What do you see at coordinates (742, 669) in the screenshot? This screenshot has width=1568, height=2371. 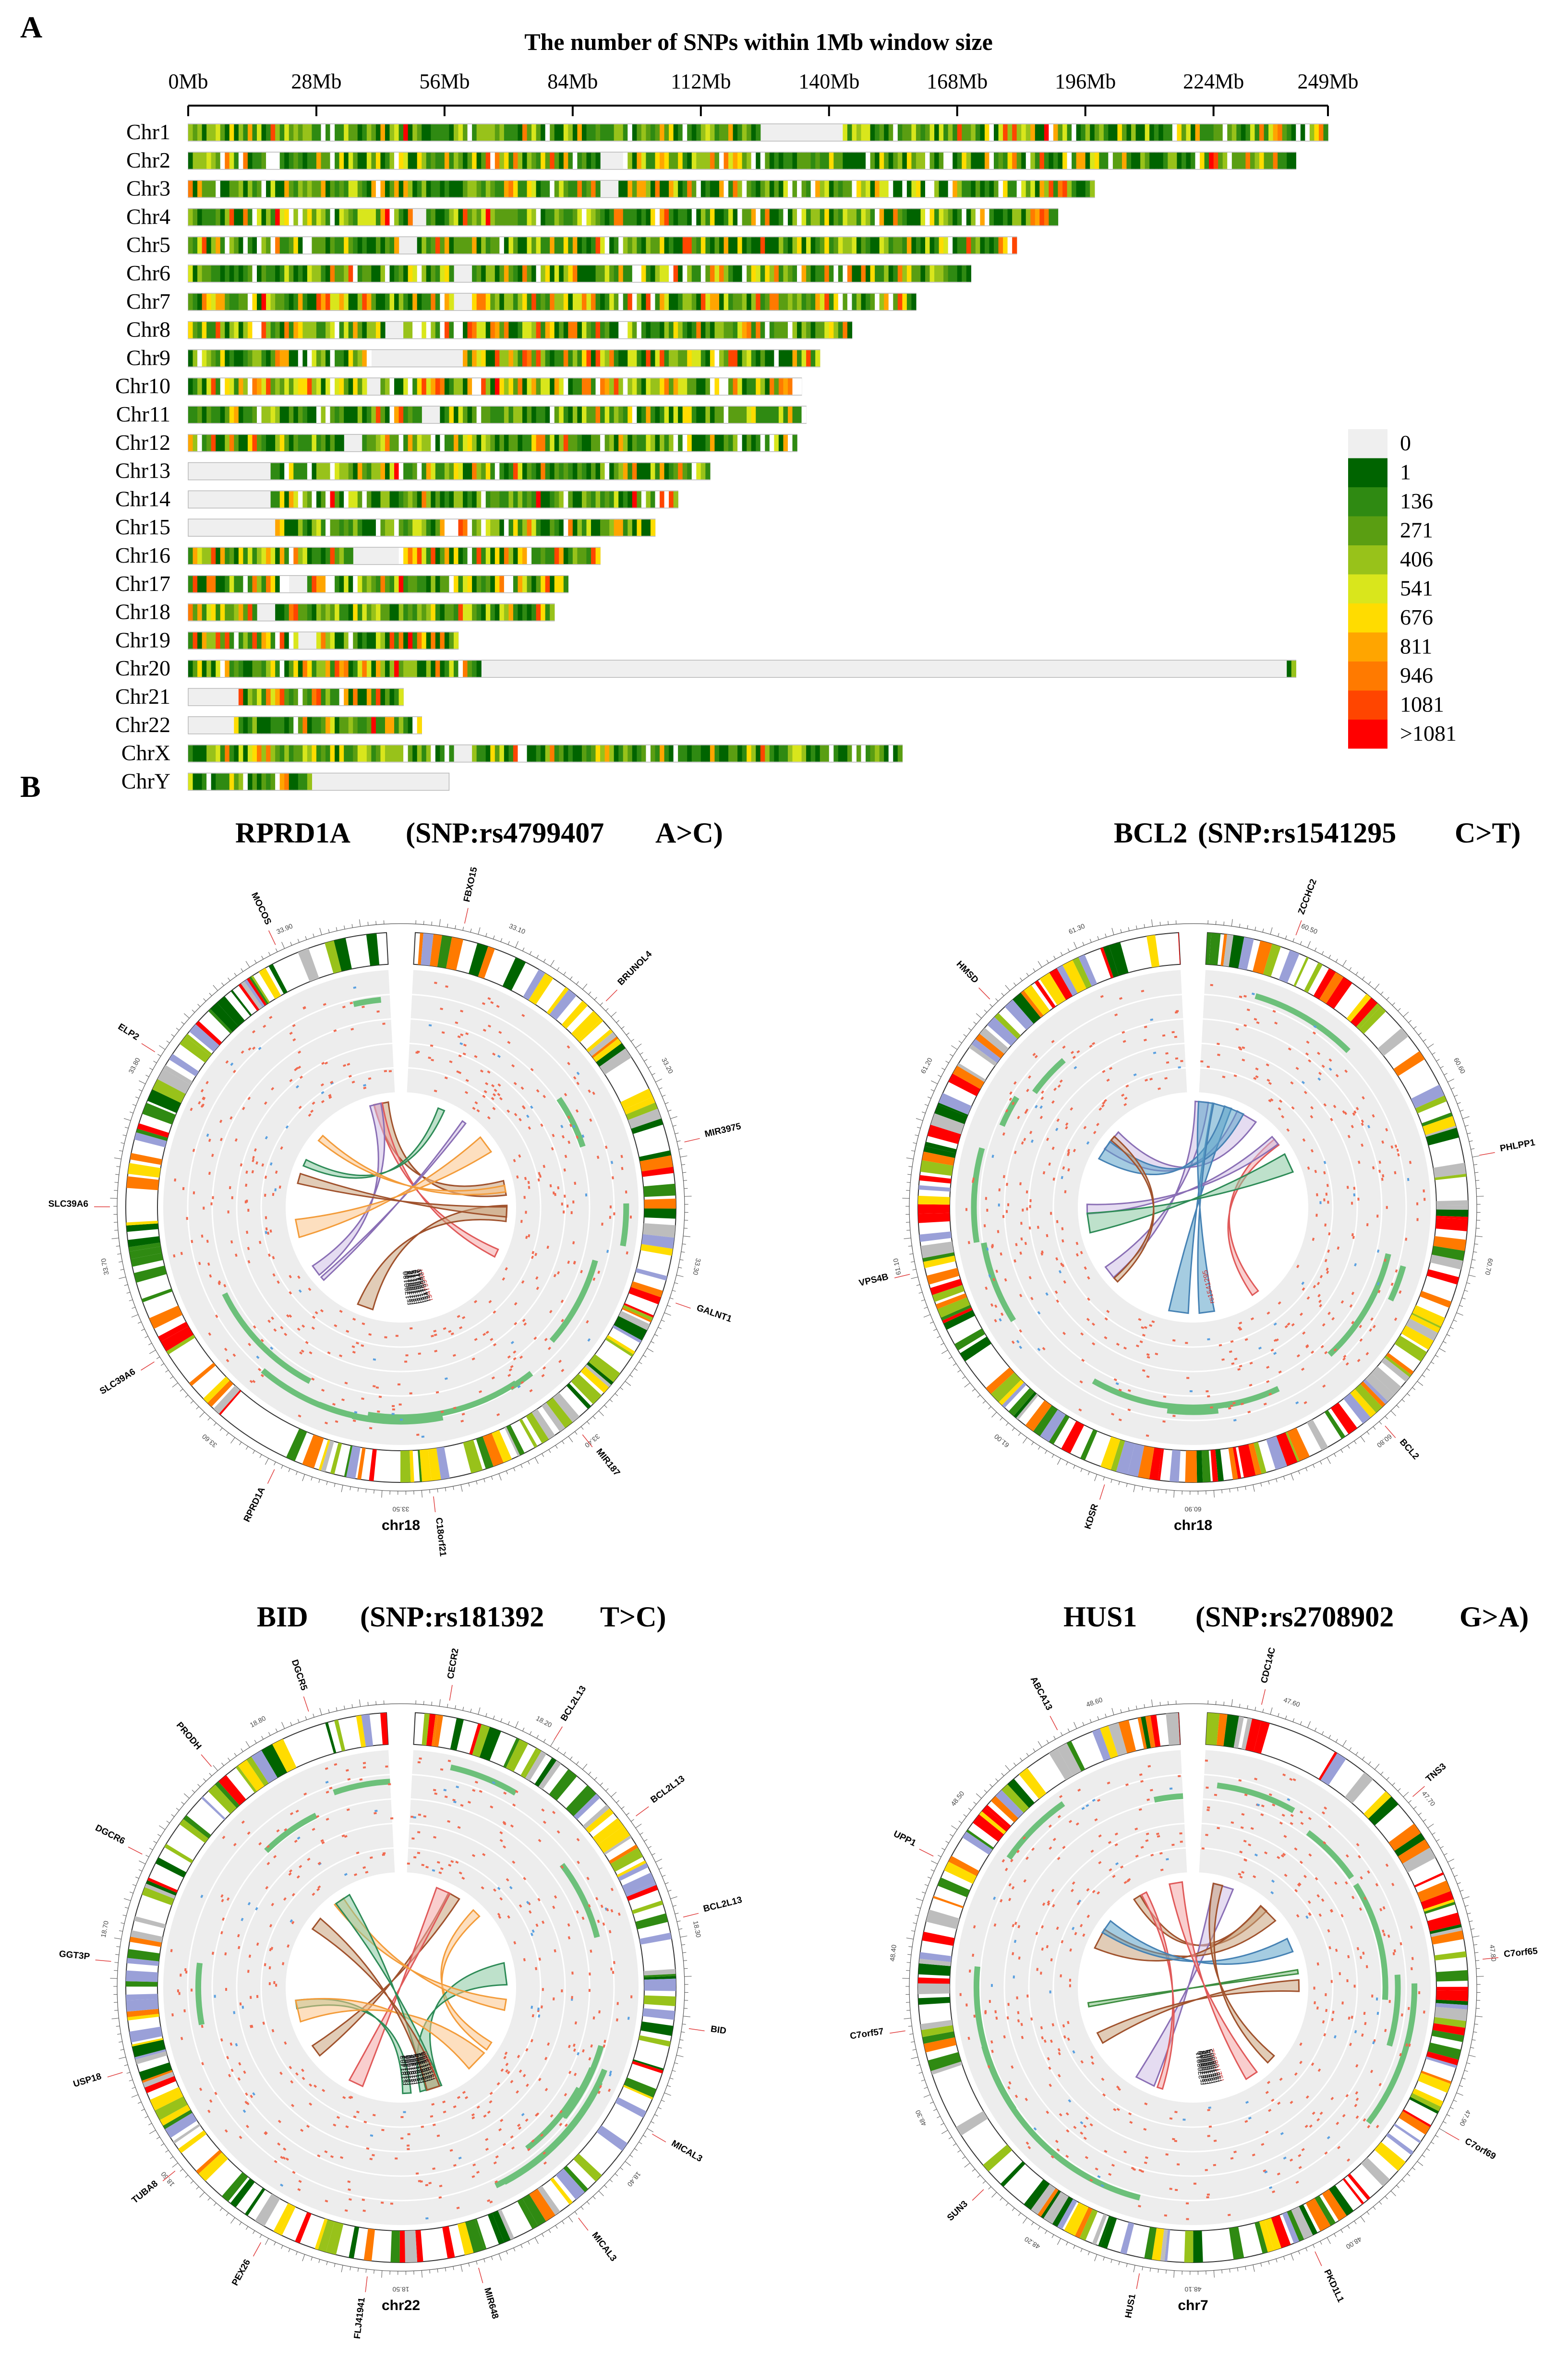 I see `chromosome-track` at bounding box center [742, 669].